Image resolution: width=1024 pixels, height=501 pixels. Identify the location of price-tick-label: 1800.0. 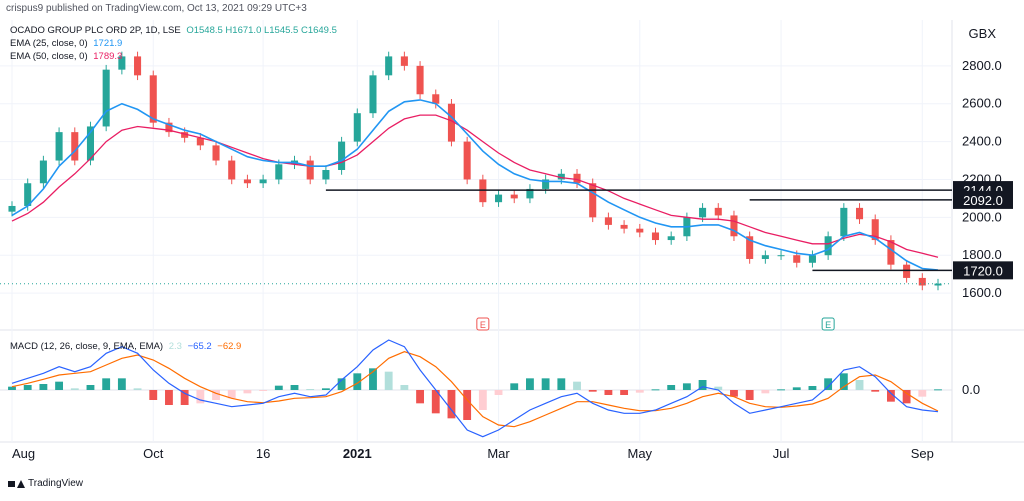
(982, 254).